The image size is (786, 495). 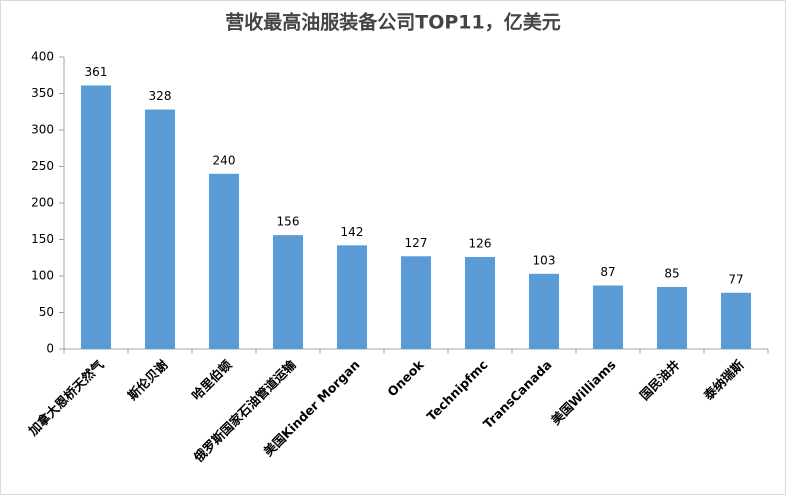 I want to click on y-tick-label: 350, so click(x=42, y=93).